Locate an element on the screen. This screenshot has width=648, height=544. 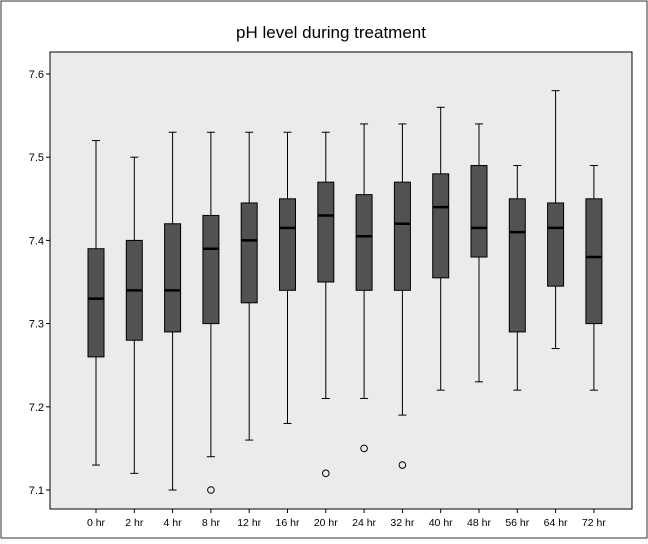
x-tick-label: 12 hr is located at coordinates (249, 523).